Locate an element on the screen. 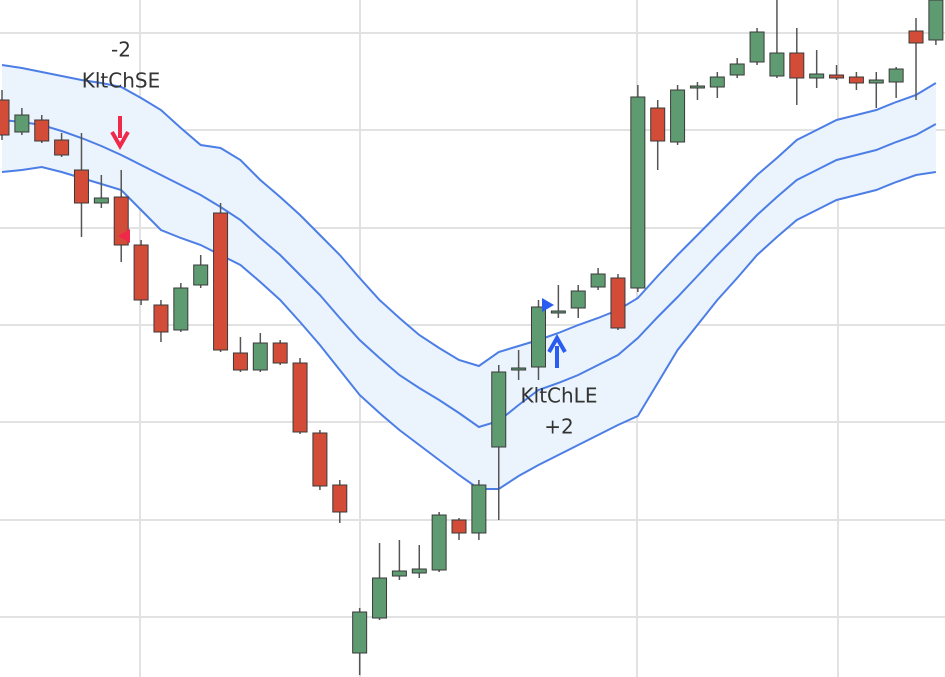  short-arrow is located at coordinates (120, 133).